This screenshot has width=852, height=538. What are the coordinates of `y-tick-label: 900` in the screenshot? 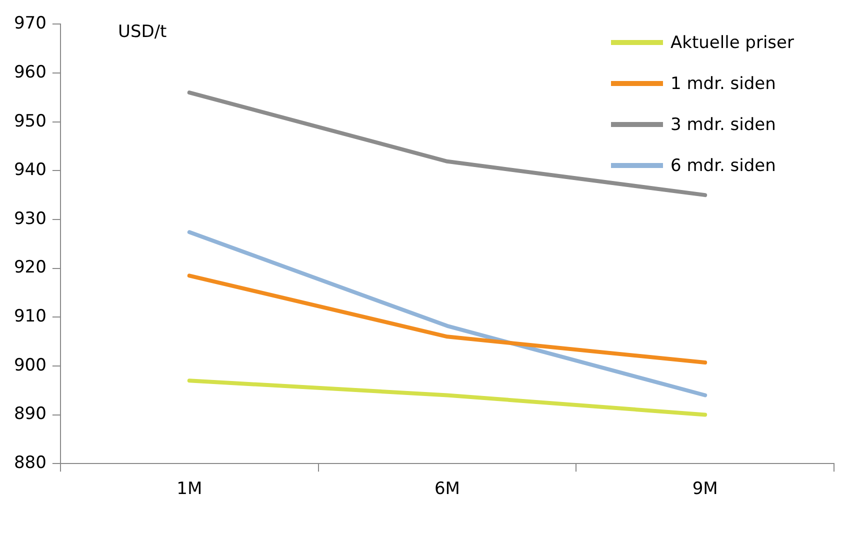 It's located at (30, 365).